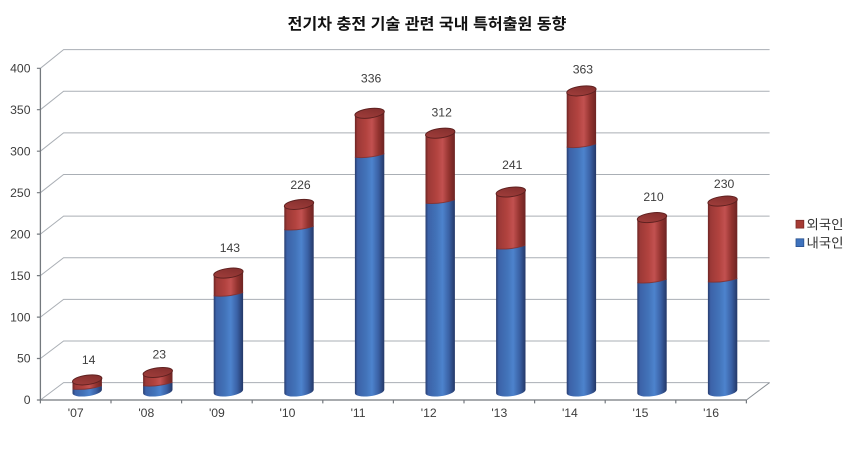 The width and height of the screenshot is (850, 454). Describe the element at coordinates (230, 248) in the screenshot. I see `svg-text: 143` at that location.